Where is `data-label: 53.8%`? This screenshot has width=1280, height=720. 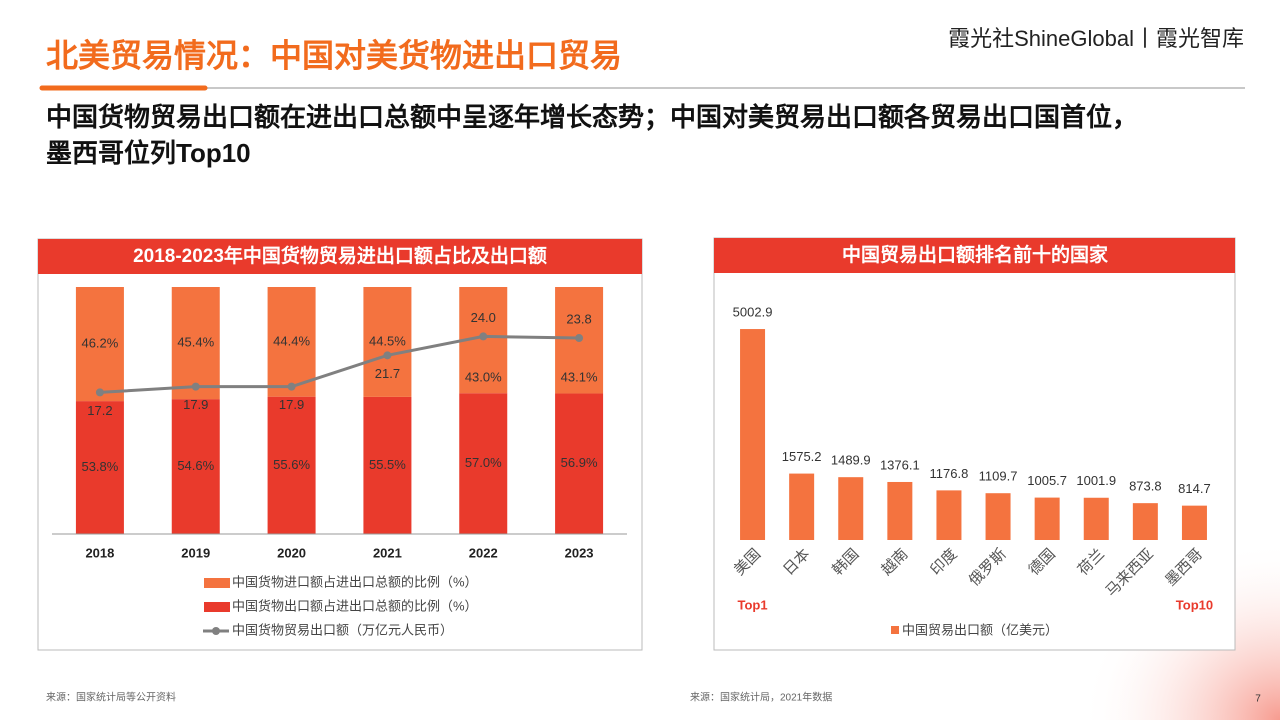 data-label: 53.8% is located at coordinates (99, 466).